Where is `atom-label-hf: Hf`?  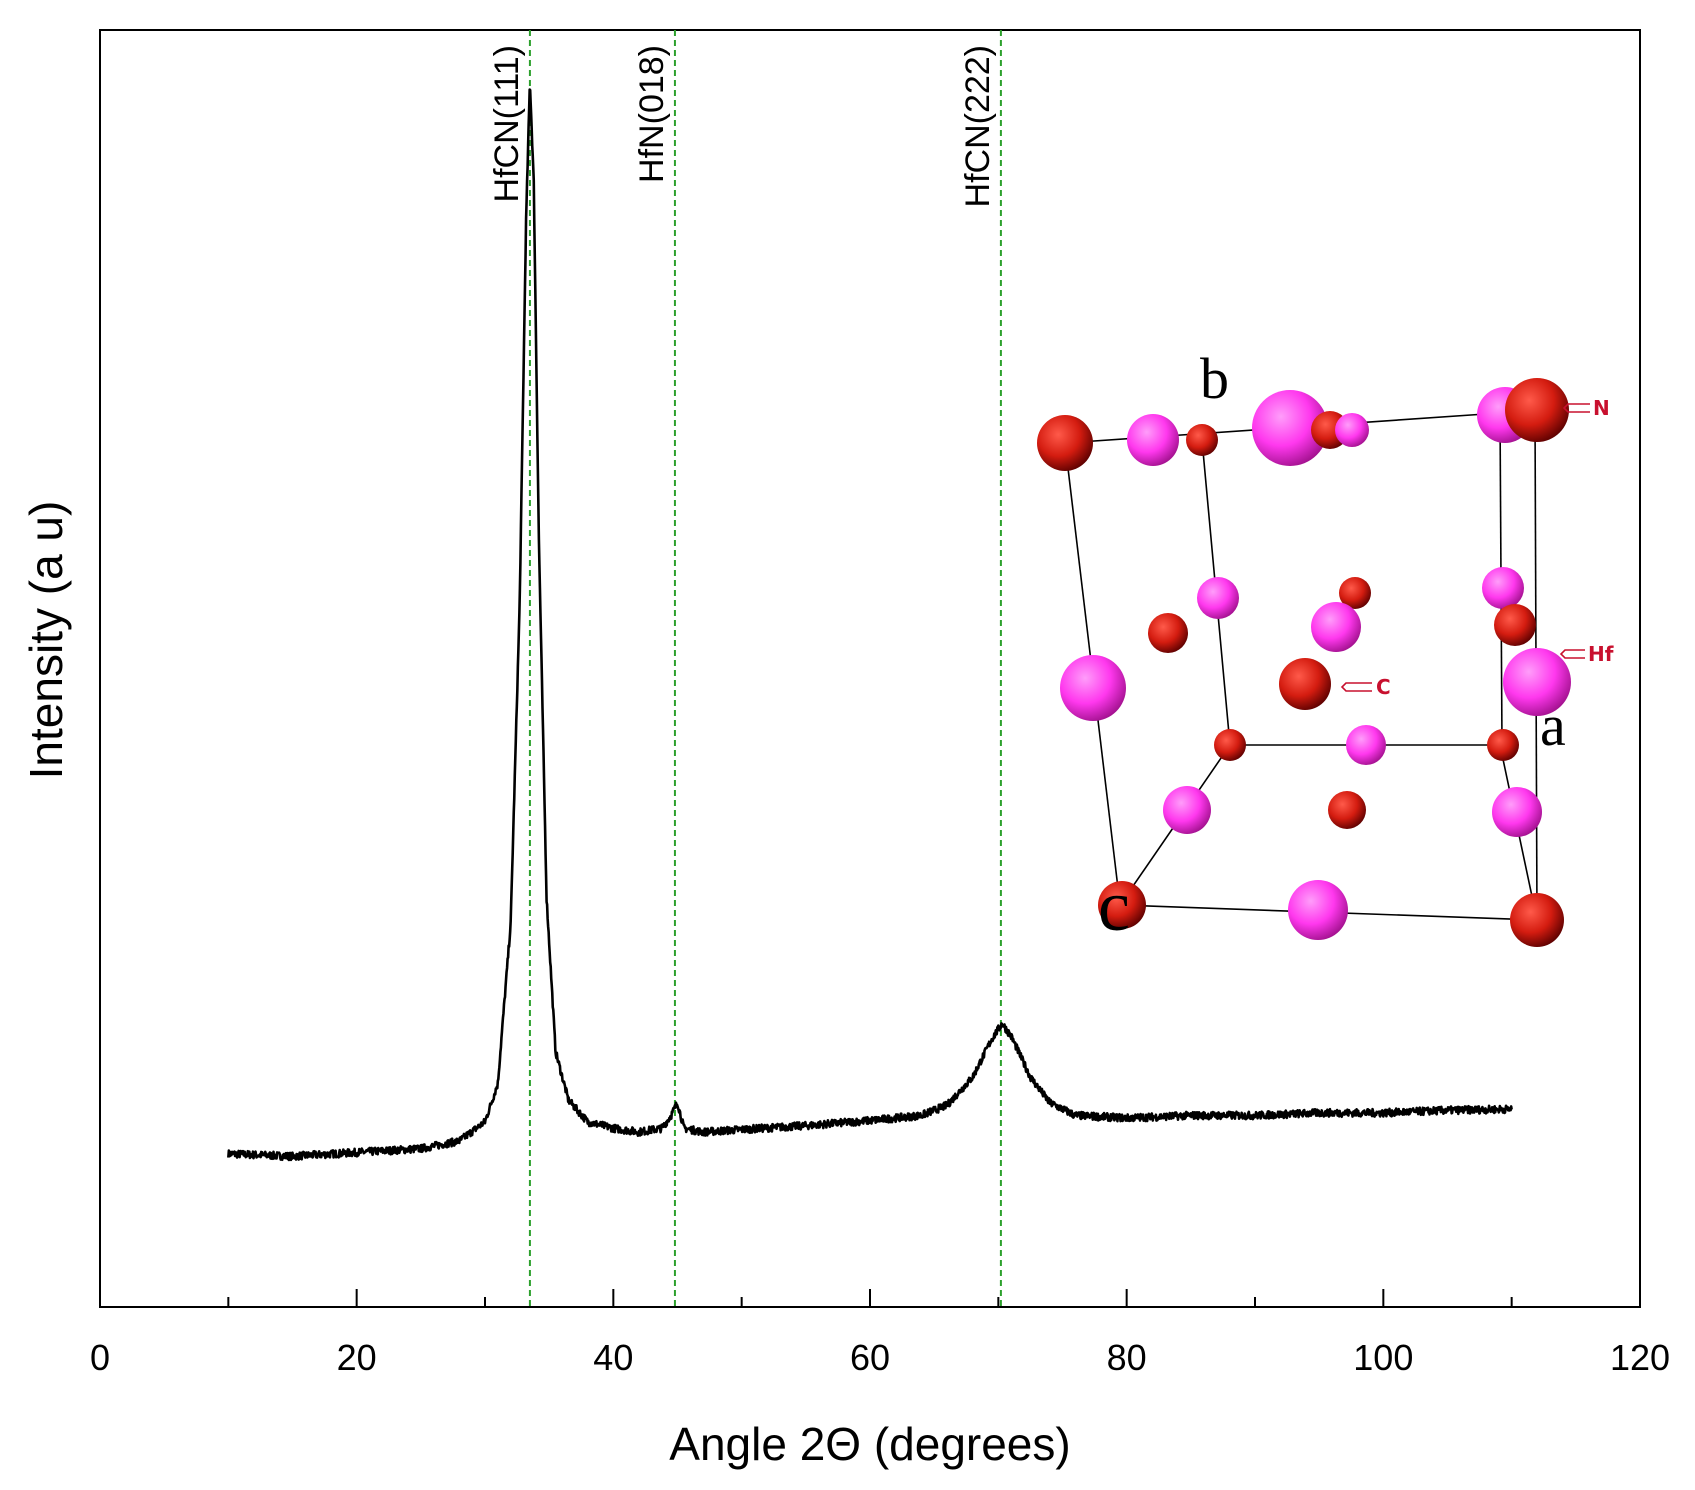
atom-label-hf: Hf is located at coordinates (1601, 654).